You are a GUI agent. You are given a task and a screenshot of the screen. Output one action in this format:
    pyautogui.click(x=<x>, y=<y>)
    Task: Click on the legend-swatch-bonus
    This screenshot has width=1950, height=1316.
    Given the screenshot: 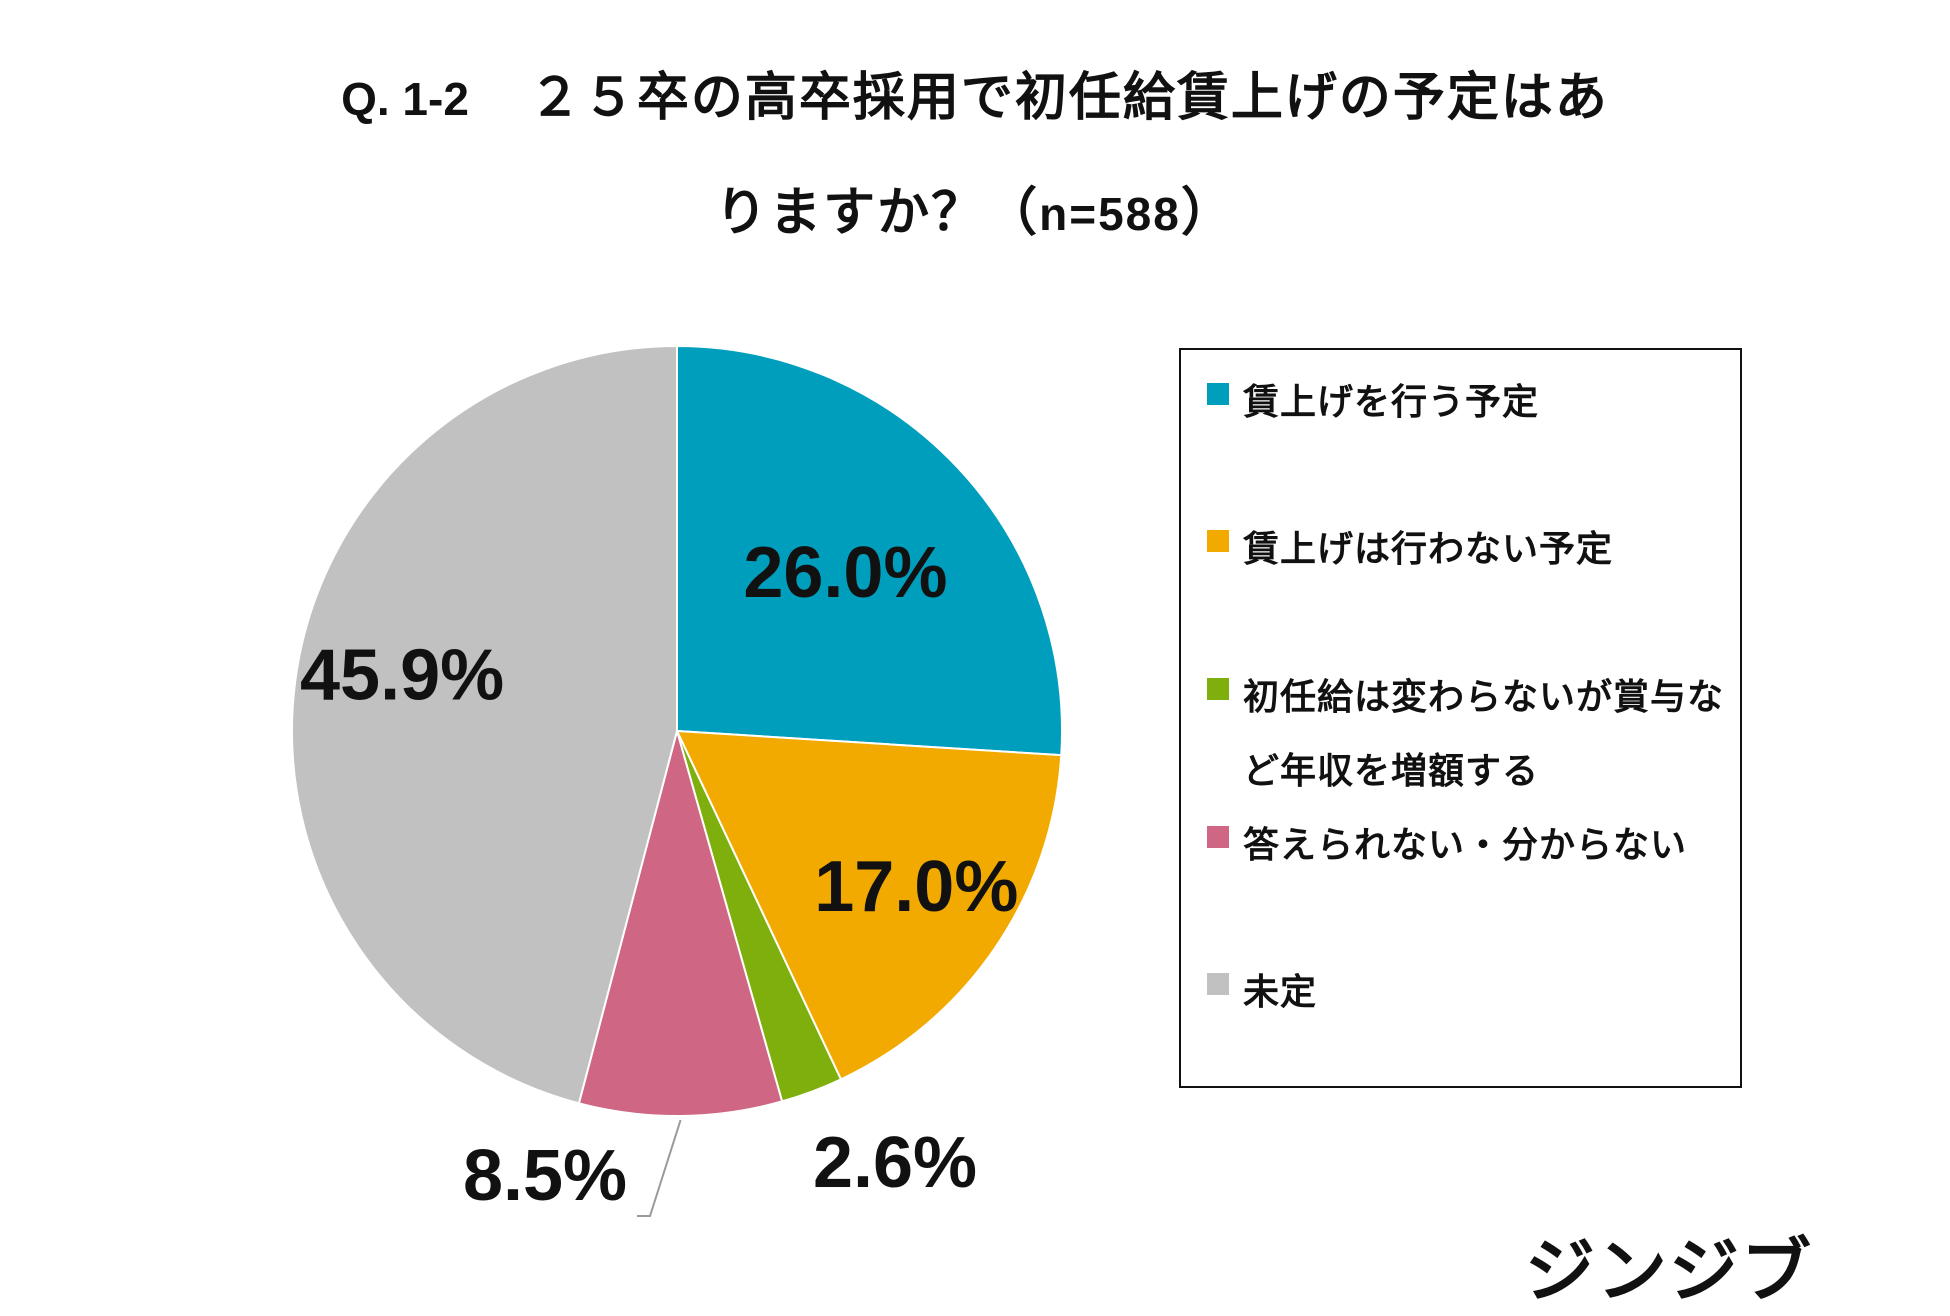 What is the action you would take?
    pyautogui.click(x=1218, y=689)
    